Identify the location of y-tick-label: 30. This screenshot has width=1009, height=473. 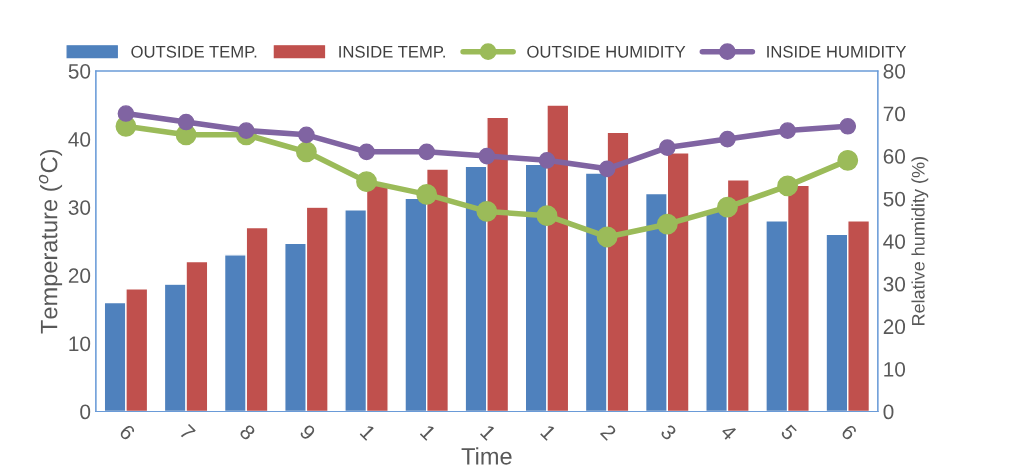
(79, 207).